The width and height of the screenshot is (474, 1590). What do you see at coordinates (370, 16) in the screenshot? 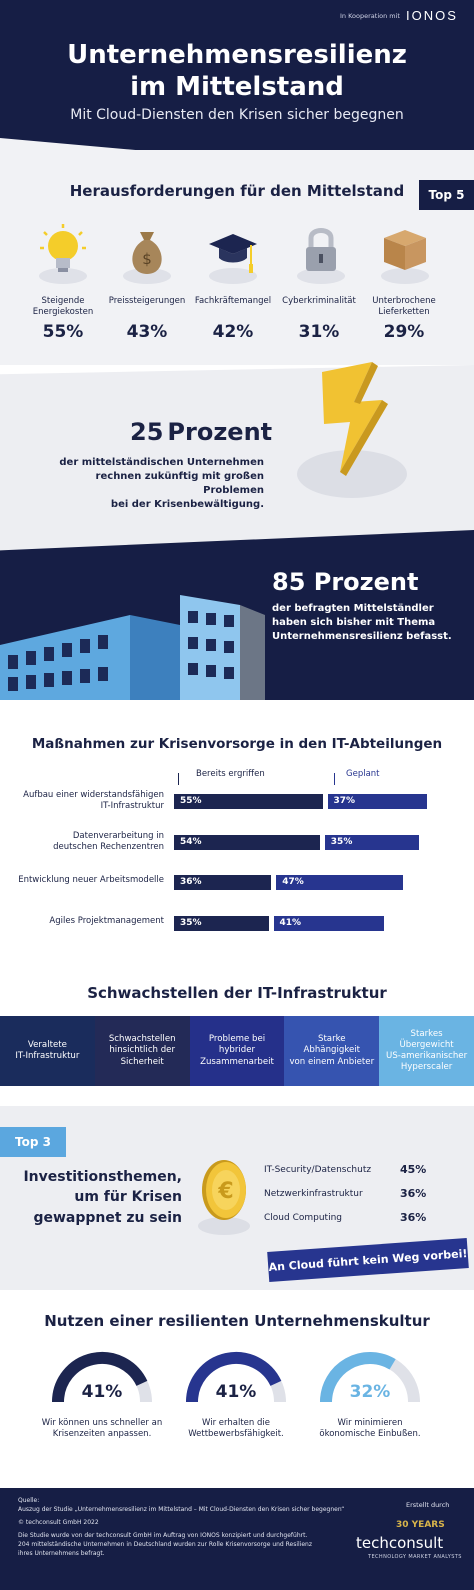
I see `cooperation-text: In Kooperation mit` at bounding box center [370, 16].